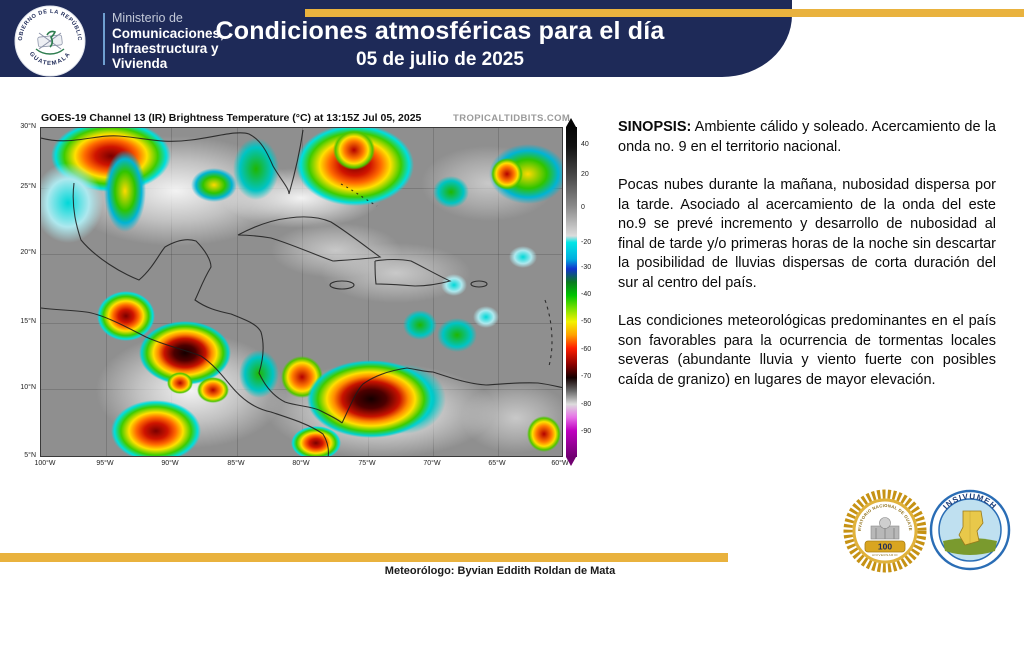 This screenshot has width=1024, height=649. Describe the element at coordinates (571, 122) in the screenshot. I see `colorbar-arrow-top` at that location.